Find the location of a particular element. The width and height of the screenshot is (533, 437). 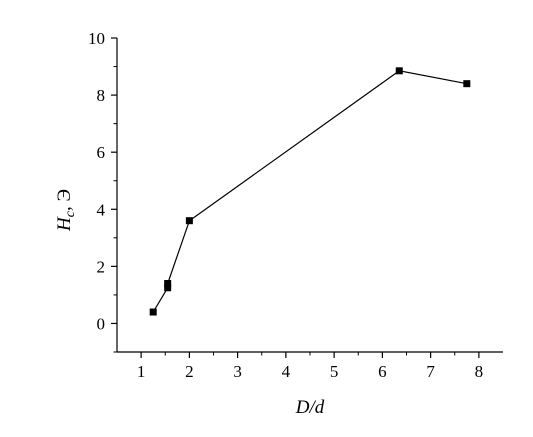

y-tick-label: 6 is located at coordinates (101, 152).